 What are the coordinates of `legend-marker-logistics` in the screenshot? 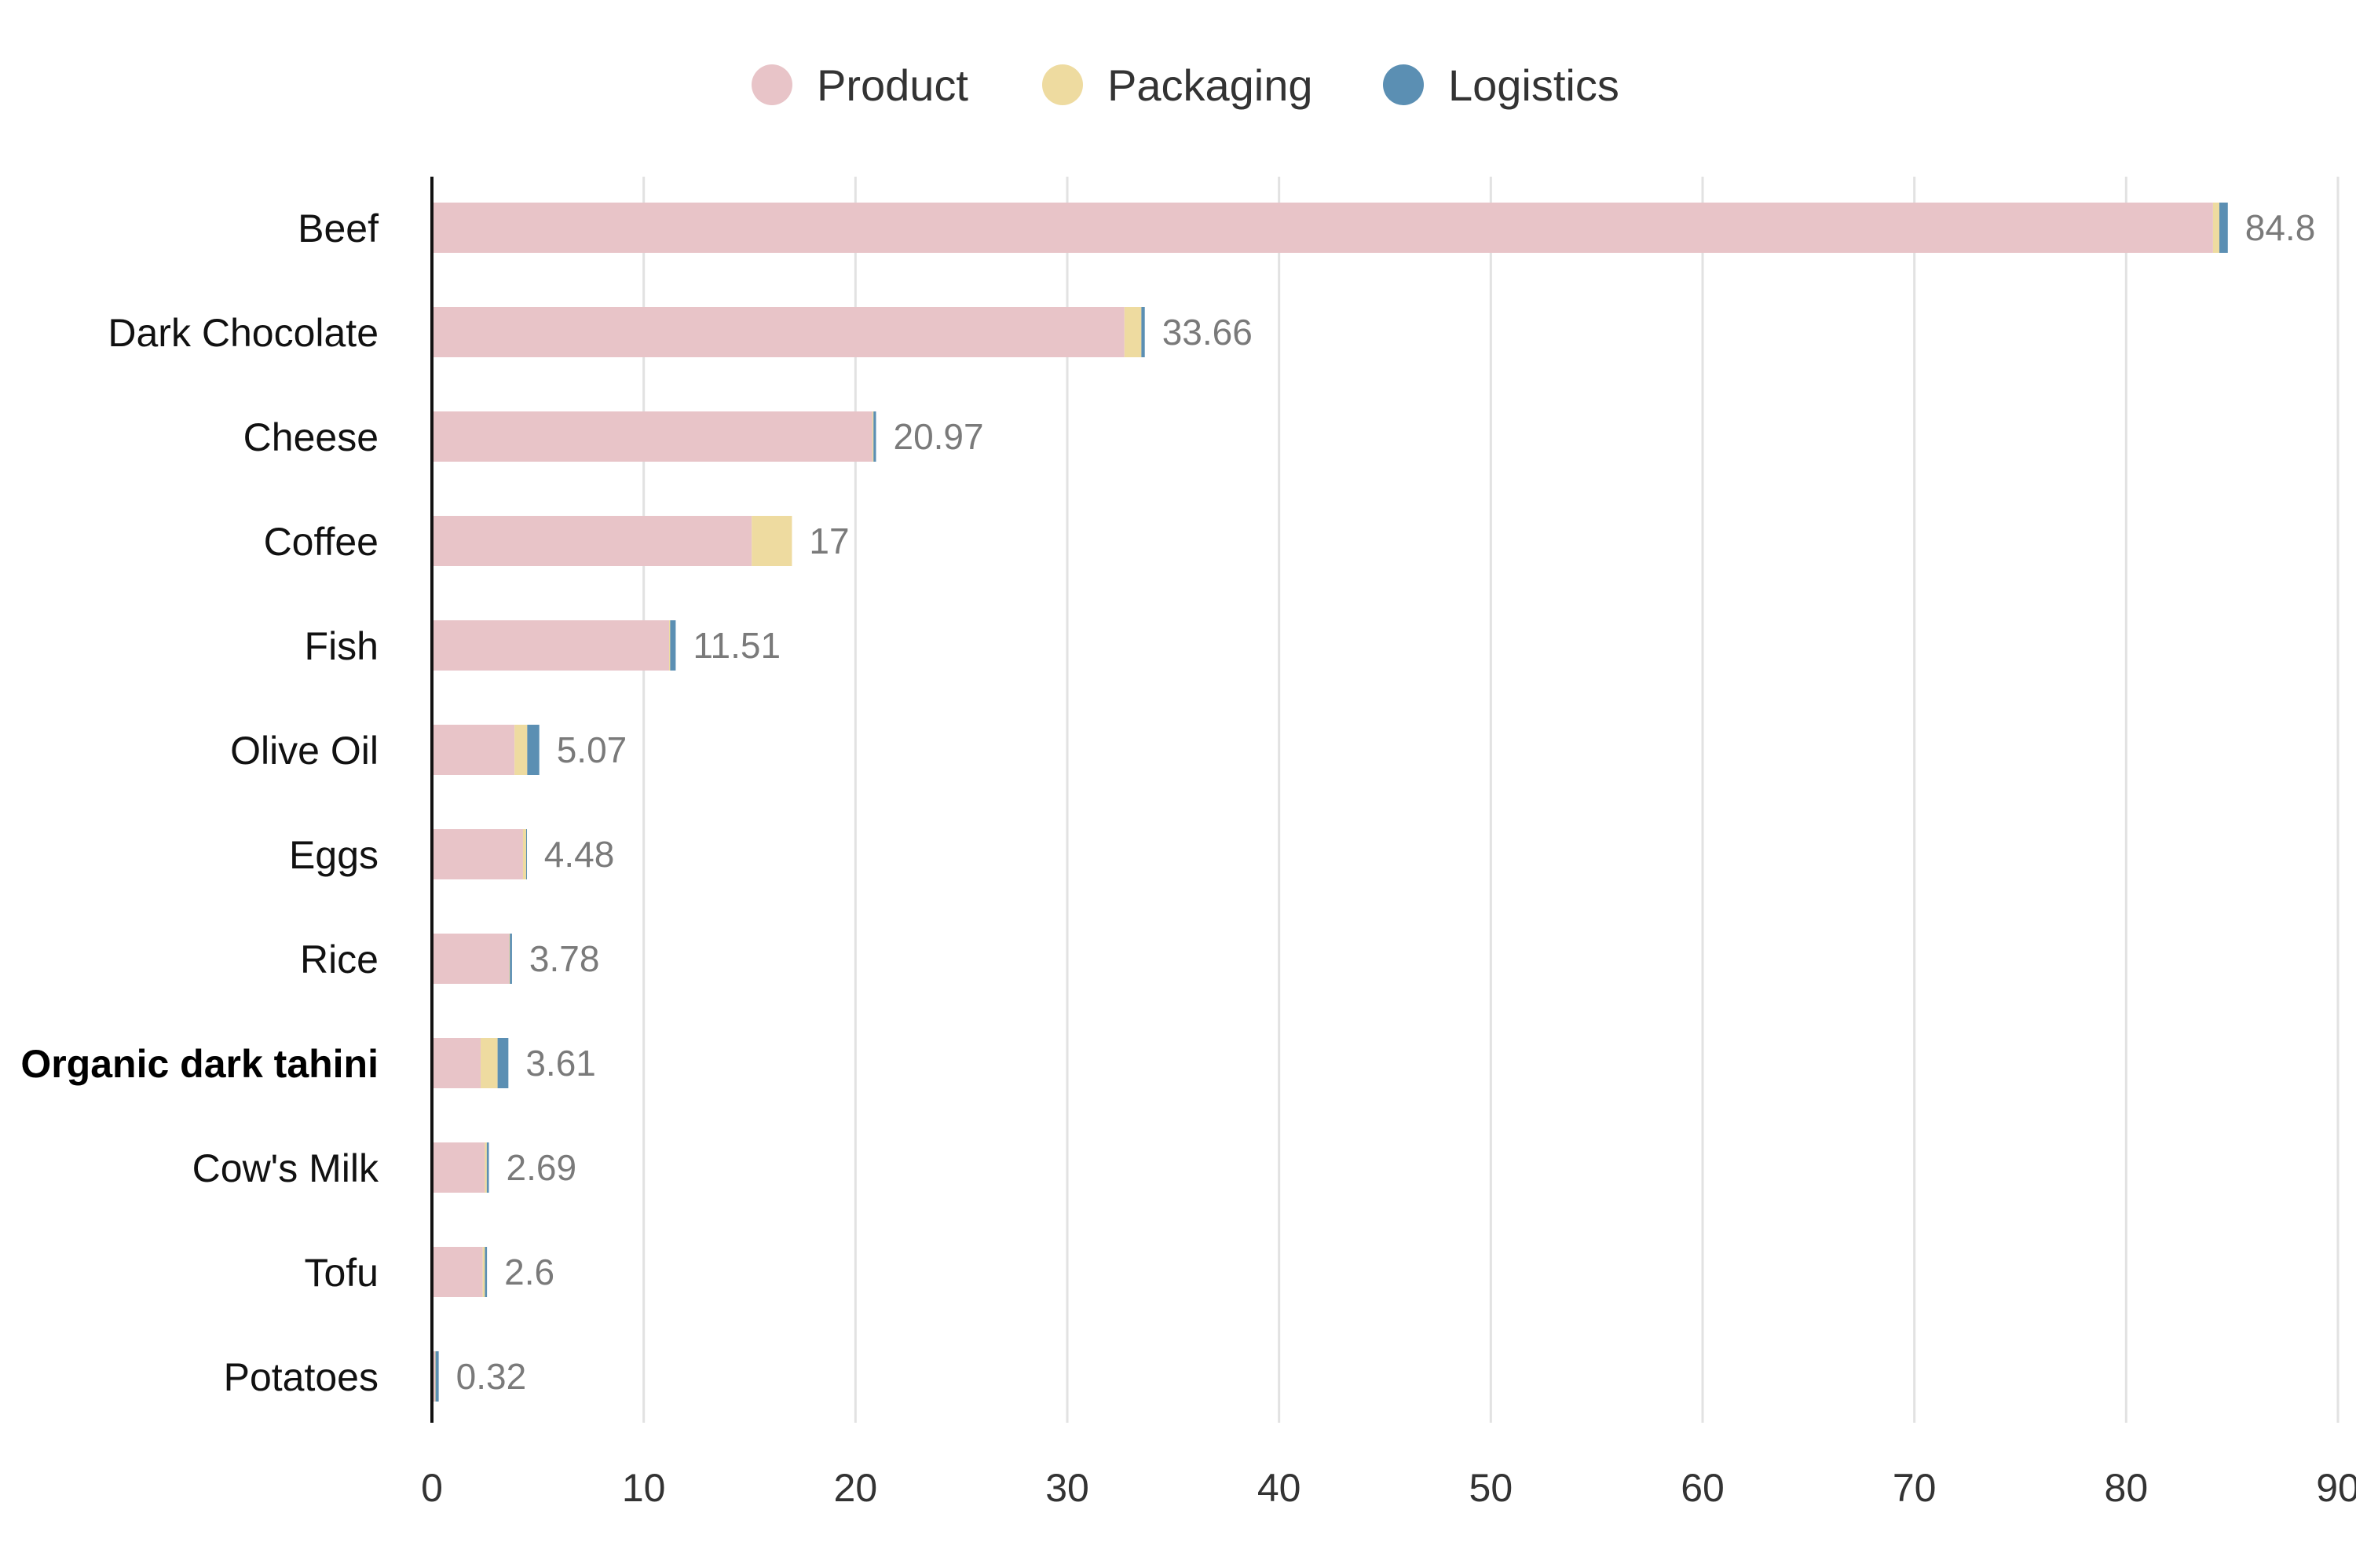 It's located at (1403, 84).